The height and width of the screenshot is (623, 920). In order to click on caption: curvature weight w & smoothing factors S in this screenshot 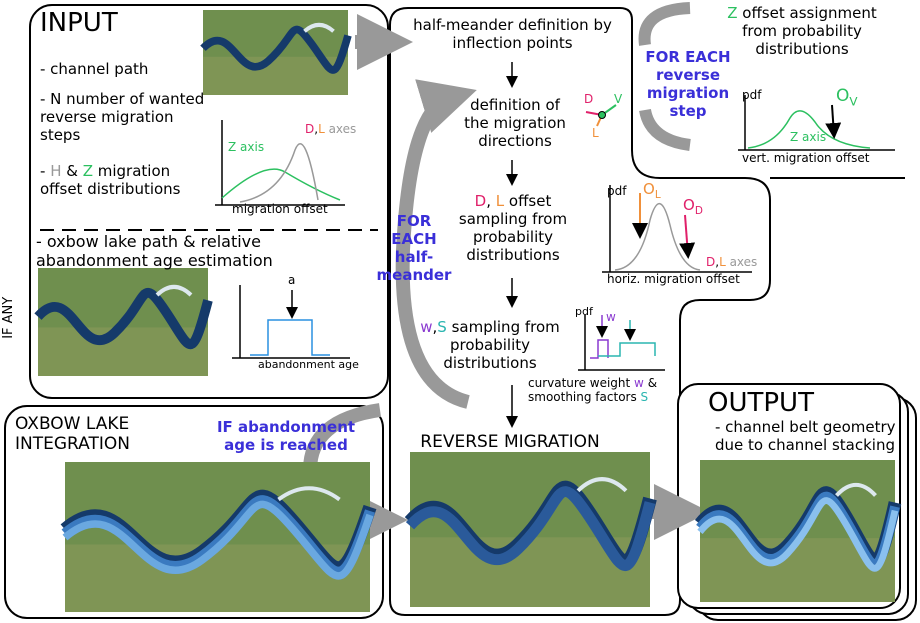, I will do `click(605, 390)`.